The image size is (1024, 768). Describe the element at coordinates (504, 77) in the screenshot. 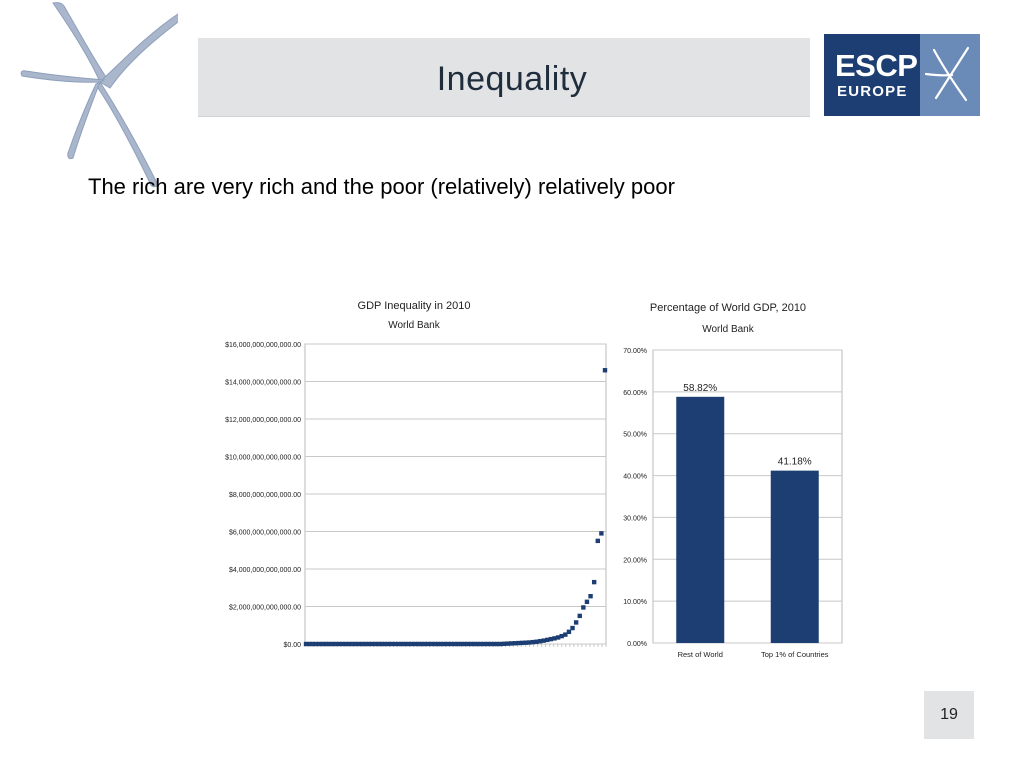

I see `title-bar` at that location.